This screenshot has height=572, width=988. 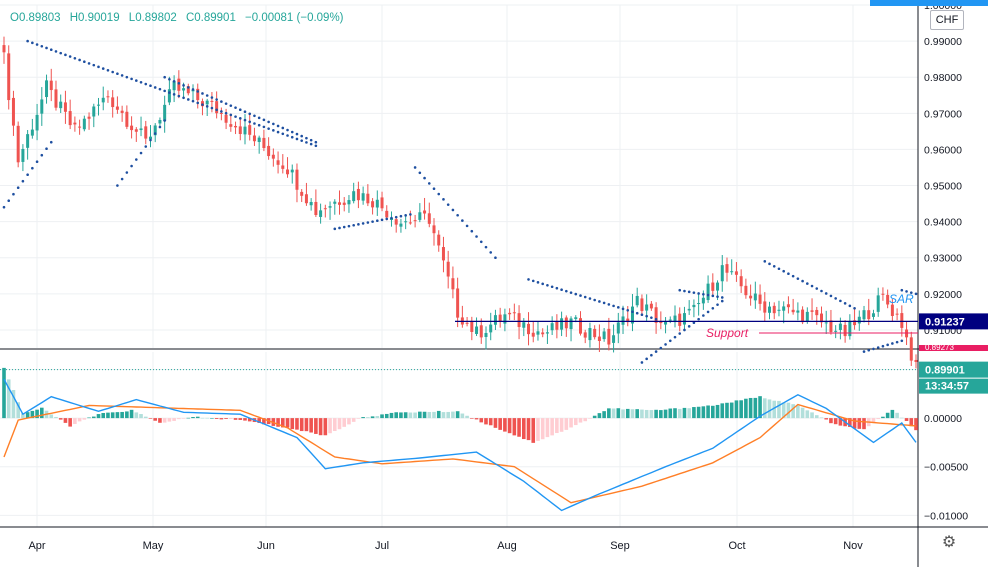 I want to click on price-tick-label: 0.97000, so click(x=943, y=114).